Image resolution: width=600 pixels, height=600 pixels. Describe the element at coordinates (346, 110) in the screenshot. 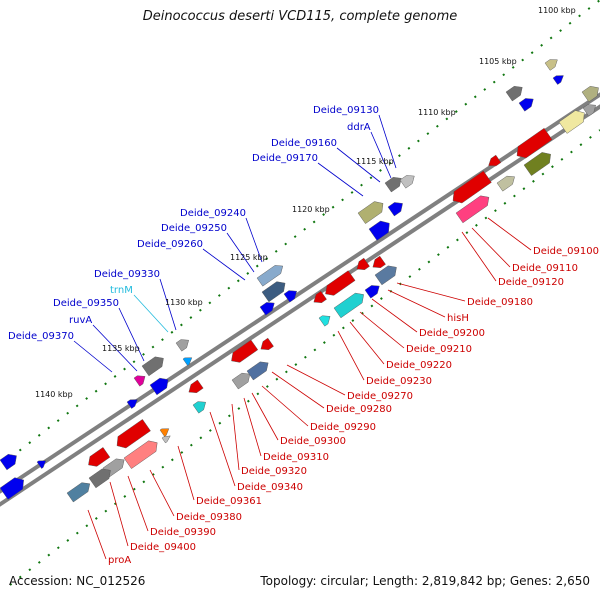

I see `gene-label: Deide_09130` at that location.